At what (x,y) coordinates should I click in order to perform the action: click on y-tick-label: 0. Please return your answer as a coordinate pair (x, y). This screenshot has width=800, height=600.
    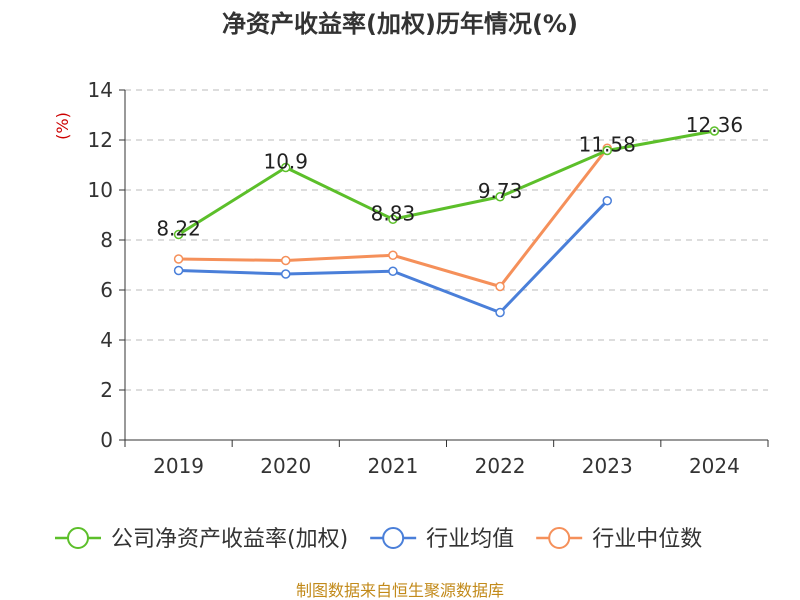
    Looking at the image, I should click on (106, 440).